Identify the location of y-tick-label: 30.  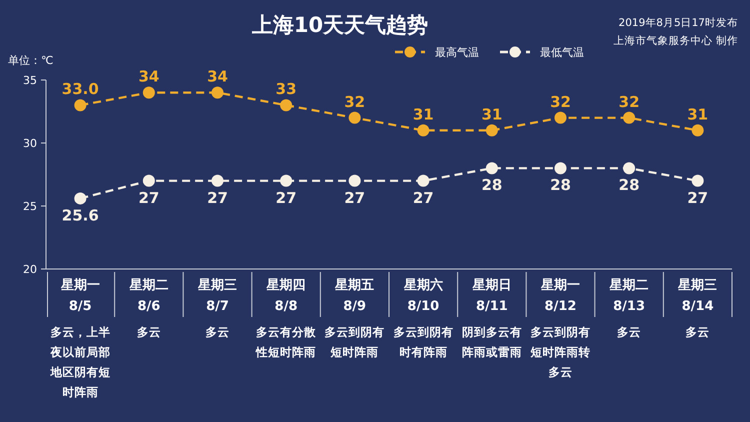
(30, 143).